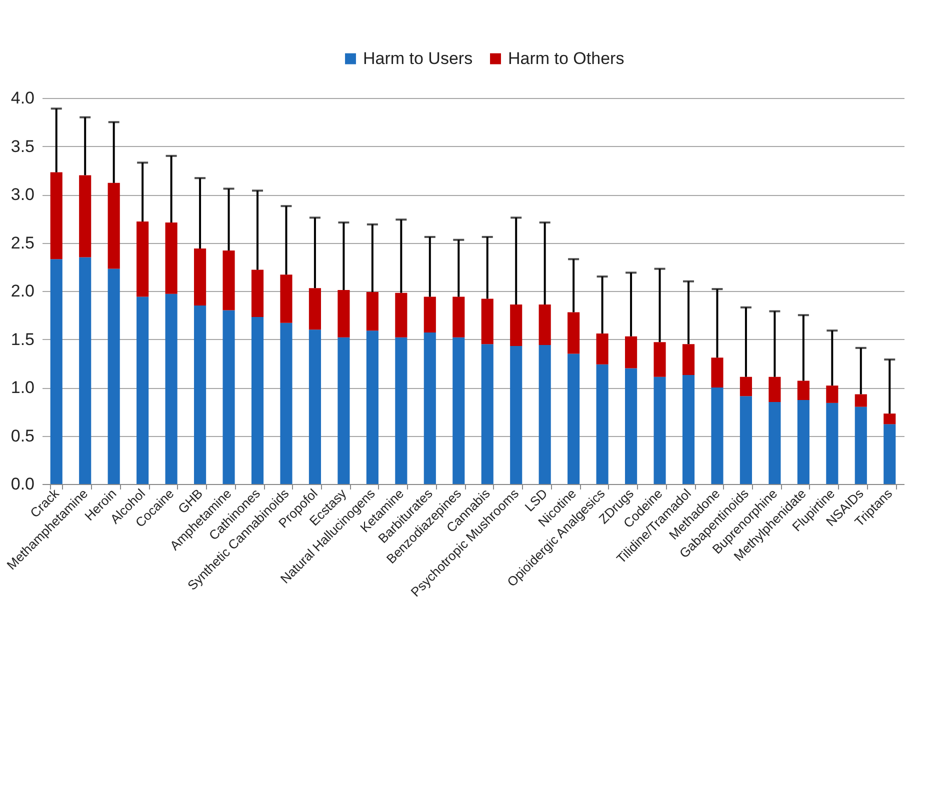  I want to click on y-tick-label: 0.0, so click(22, 484).